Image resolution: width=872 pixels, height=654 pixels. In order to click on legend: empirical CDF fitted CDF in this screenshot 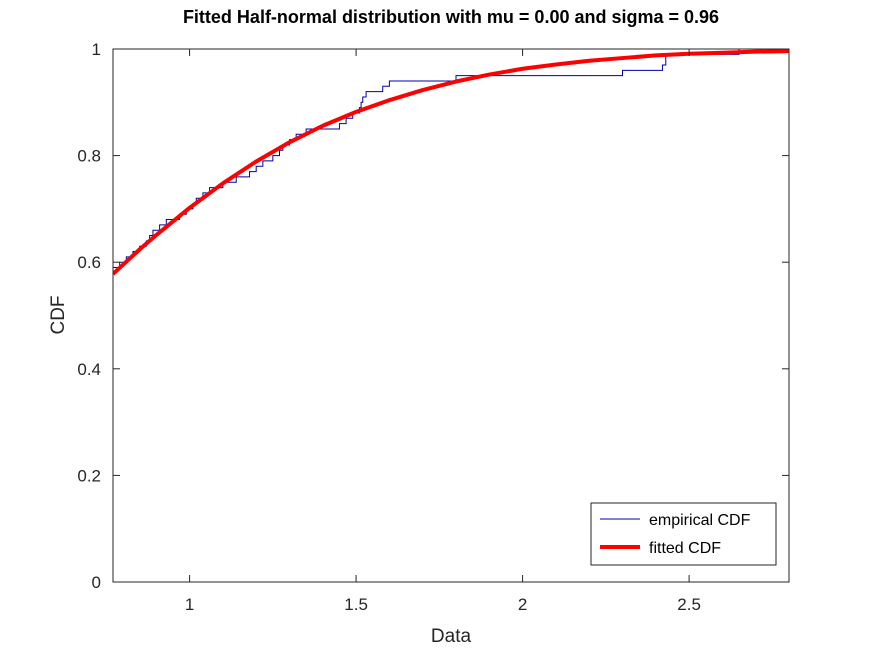, I will do `click(683, 534)`.